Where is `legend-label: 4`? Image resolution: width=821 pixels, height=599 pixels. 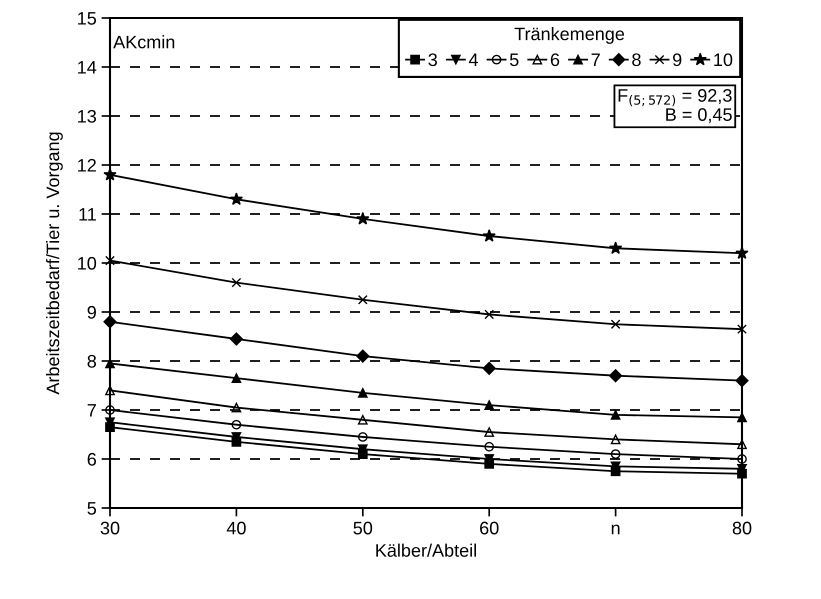
legend-label: 4 is located at coordinates (473, 60).